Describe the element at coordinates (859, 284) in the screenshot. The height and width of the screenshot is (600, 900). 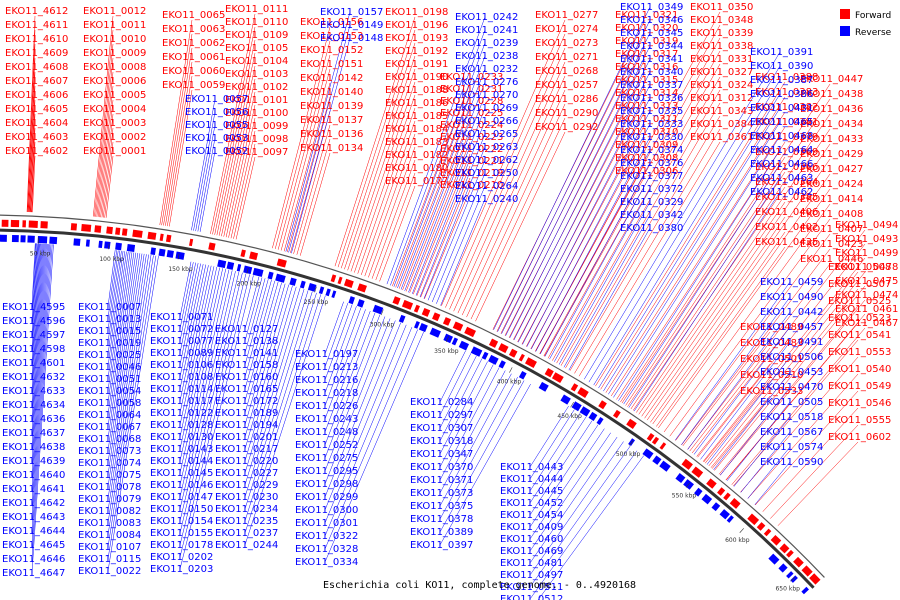
I see `forward-gene-label: EKO11_0507` at that location.